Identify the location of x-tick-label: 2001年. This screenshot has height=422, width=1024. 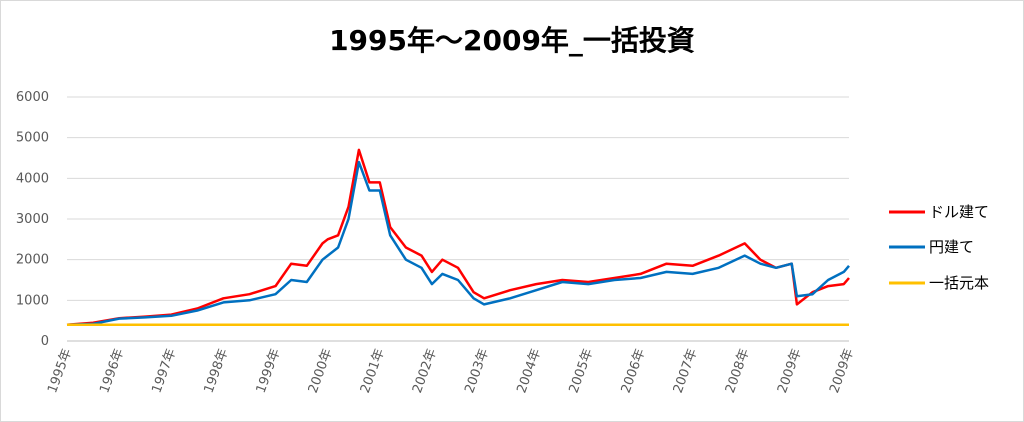
(373, 371).